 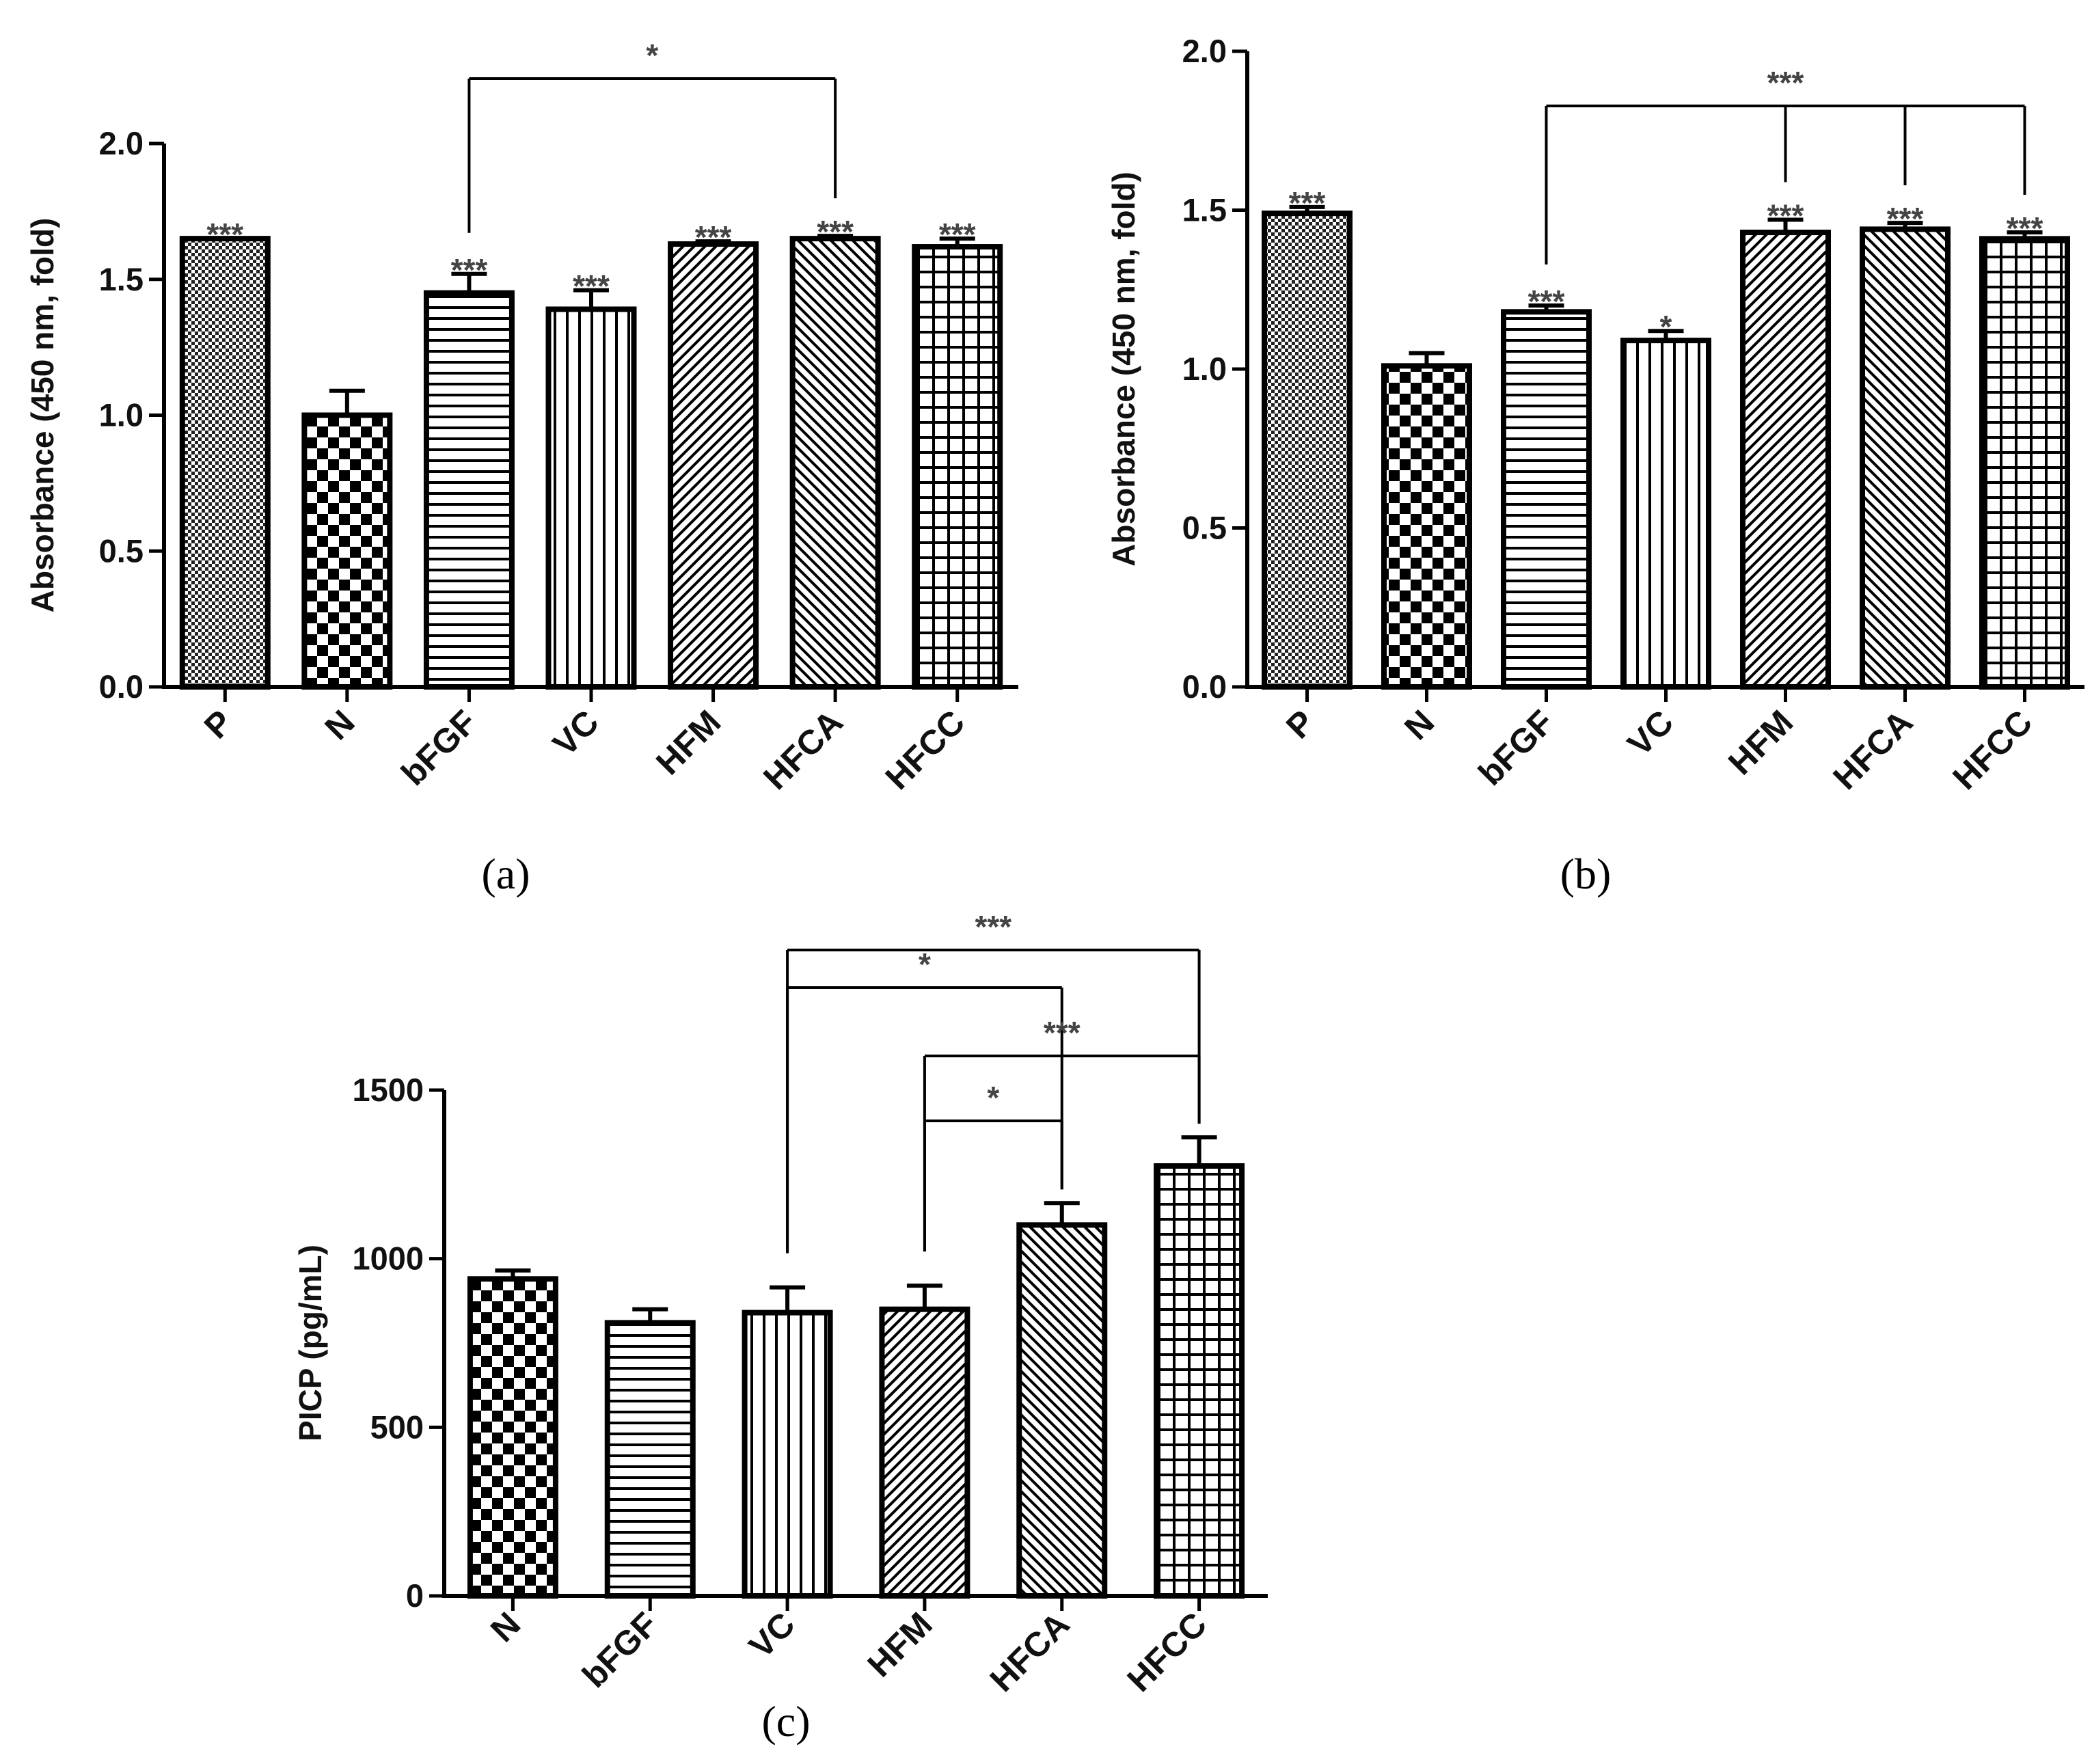 I want to click on y-tick-label: 0, so click(x=415, y=1595).